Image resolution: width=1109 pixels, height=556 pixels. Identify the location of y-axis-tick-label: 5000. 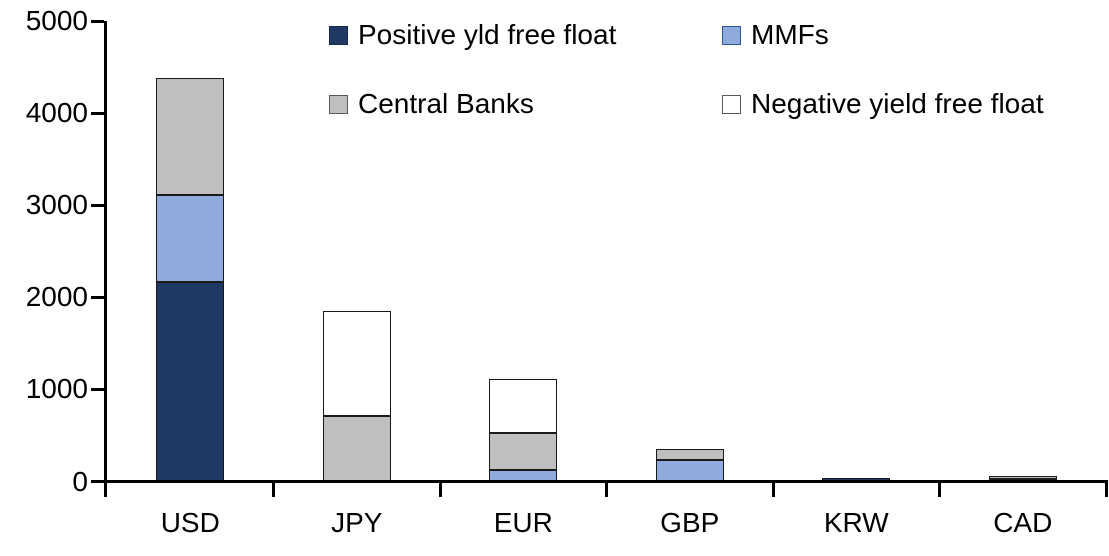
(56, 20).